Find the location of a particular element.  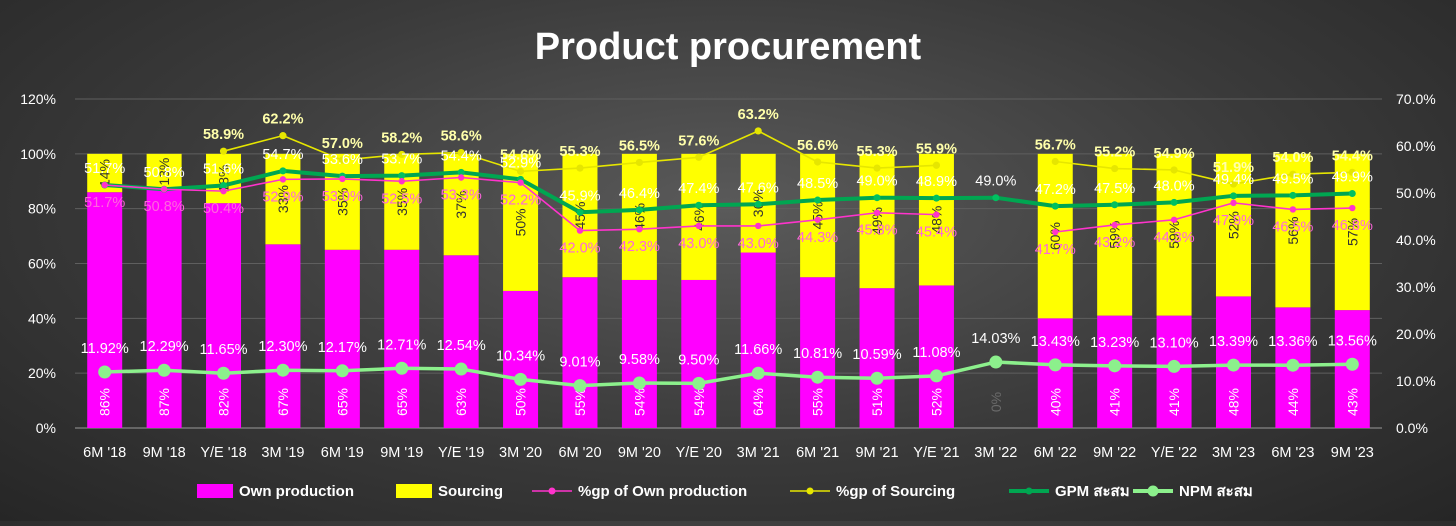

data-label-gpm: 51.6% is located at coordinates (223, 169).